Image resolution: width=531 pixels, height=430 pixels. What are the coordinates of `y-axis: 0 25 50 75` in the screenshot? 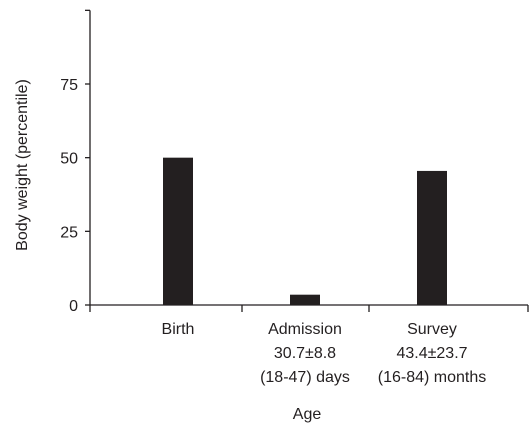 It's located at (75, 162).